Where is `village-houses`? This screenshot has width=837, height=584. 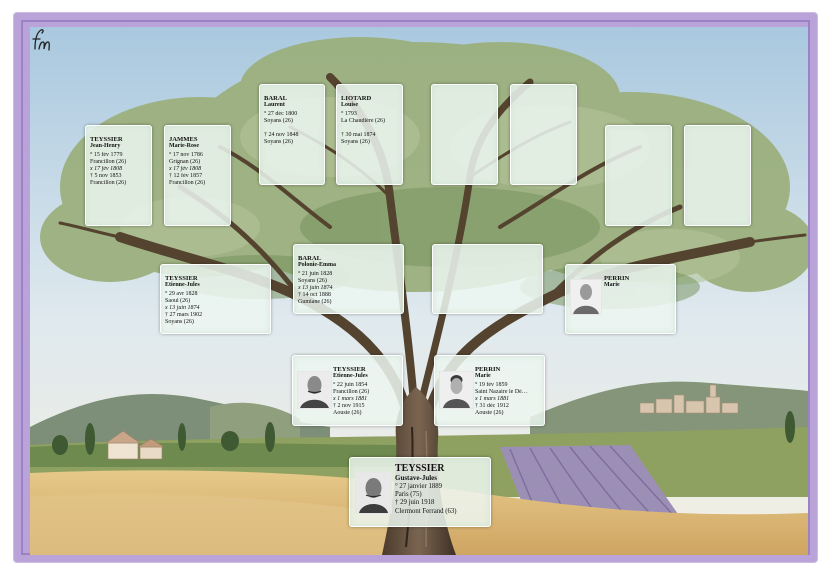
village-houses is located at coordinates (689, 399).